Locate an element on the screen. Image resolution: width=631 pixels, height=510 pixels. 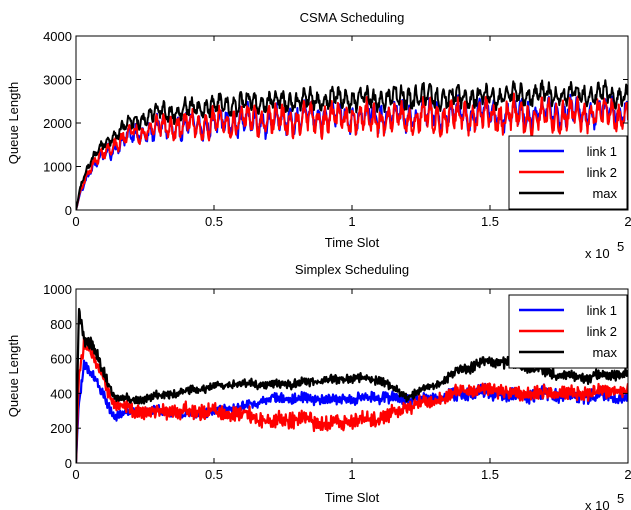
y-tick-label: 3000 is located at coordinates (57, 80).